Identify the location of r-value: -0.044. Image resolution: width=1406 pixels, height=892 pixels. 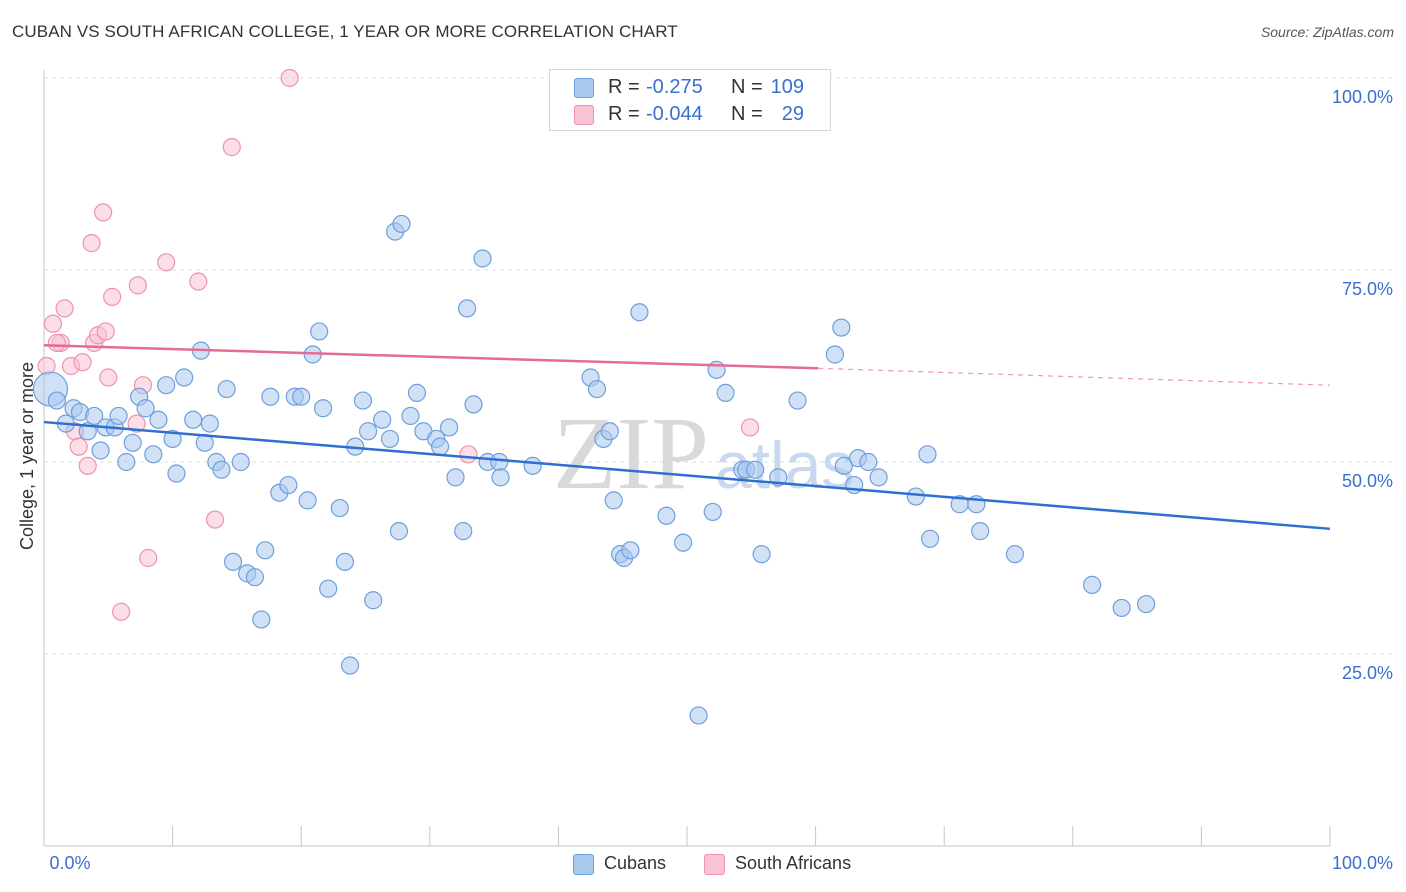
(674, 114).